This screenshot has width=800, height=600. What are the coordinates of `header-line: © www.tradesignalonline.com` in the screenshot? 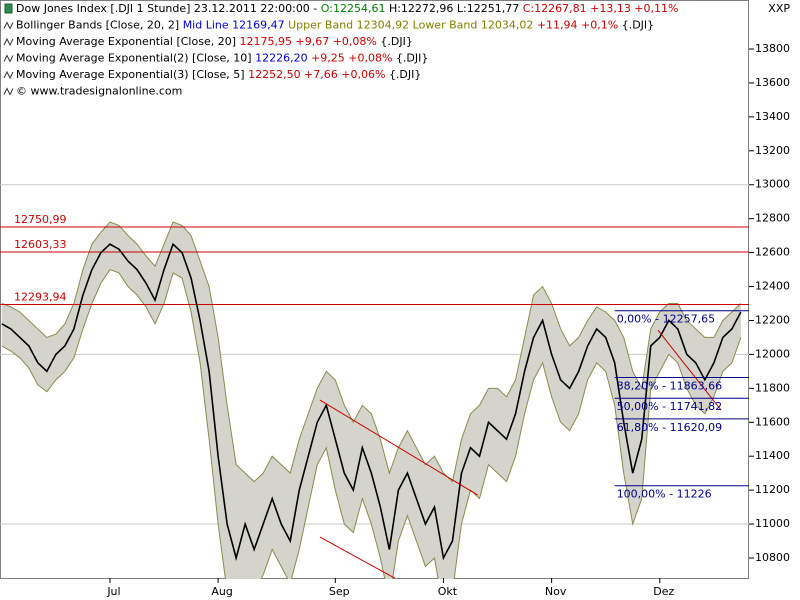 It's located at (99, 91).